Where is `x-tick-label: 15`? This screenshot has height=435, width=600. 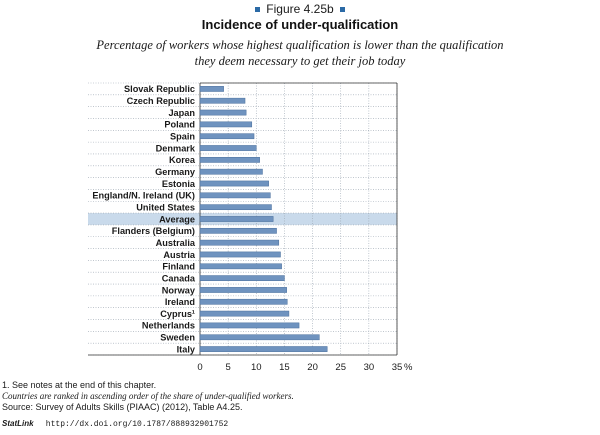 x-tick-label: 15 is located at coordinates (284, 367).